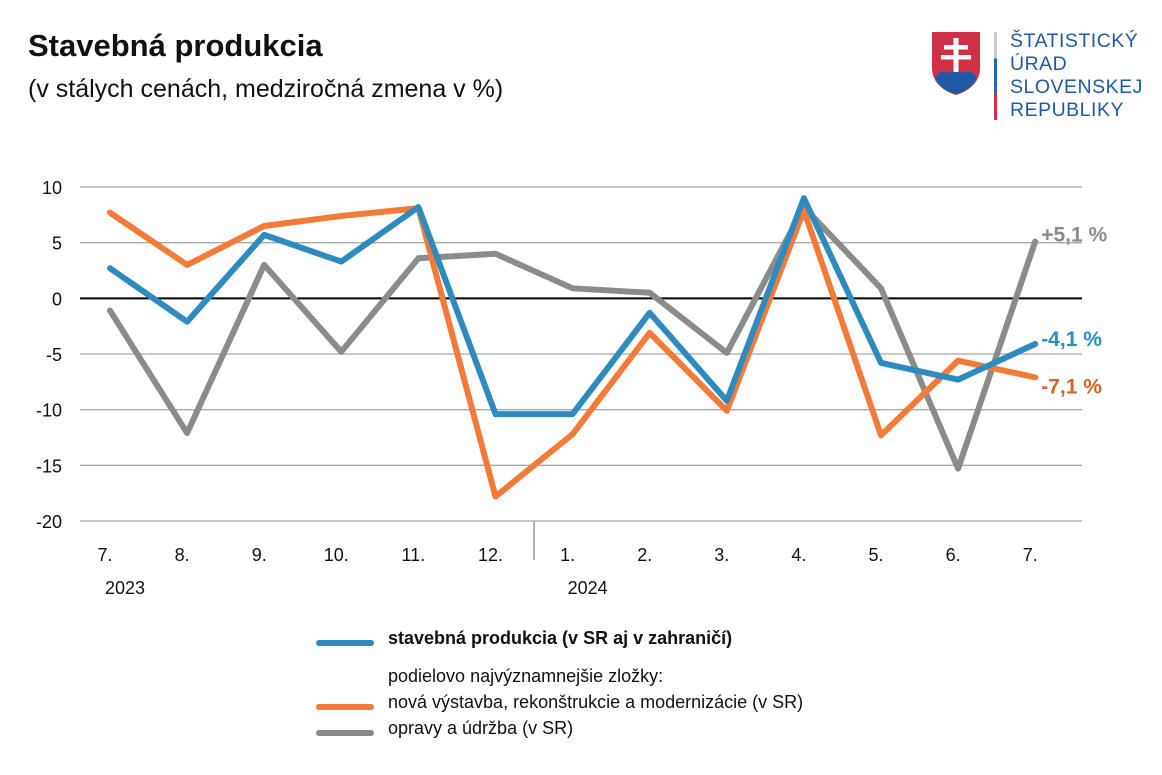 The height and width of the screenshot is (775, 1162). What do you see at coordinates (52, 188) in the screenshot?
I see `y-tick-label: 10` at bounding box center [52, 188].